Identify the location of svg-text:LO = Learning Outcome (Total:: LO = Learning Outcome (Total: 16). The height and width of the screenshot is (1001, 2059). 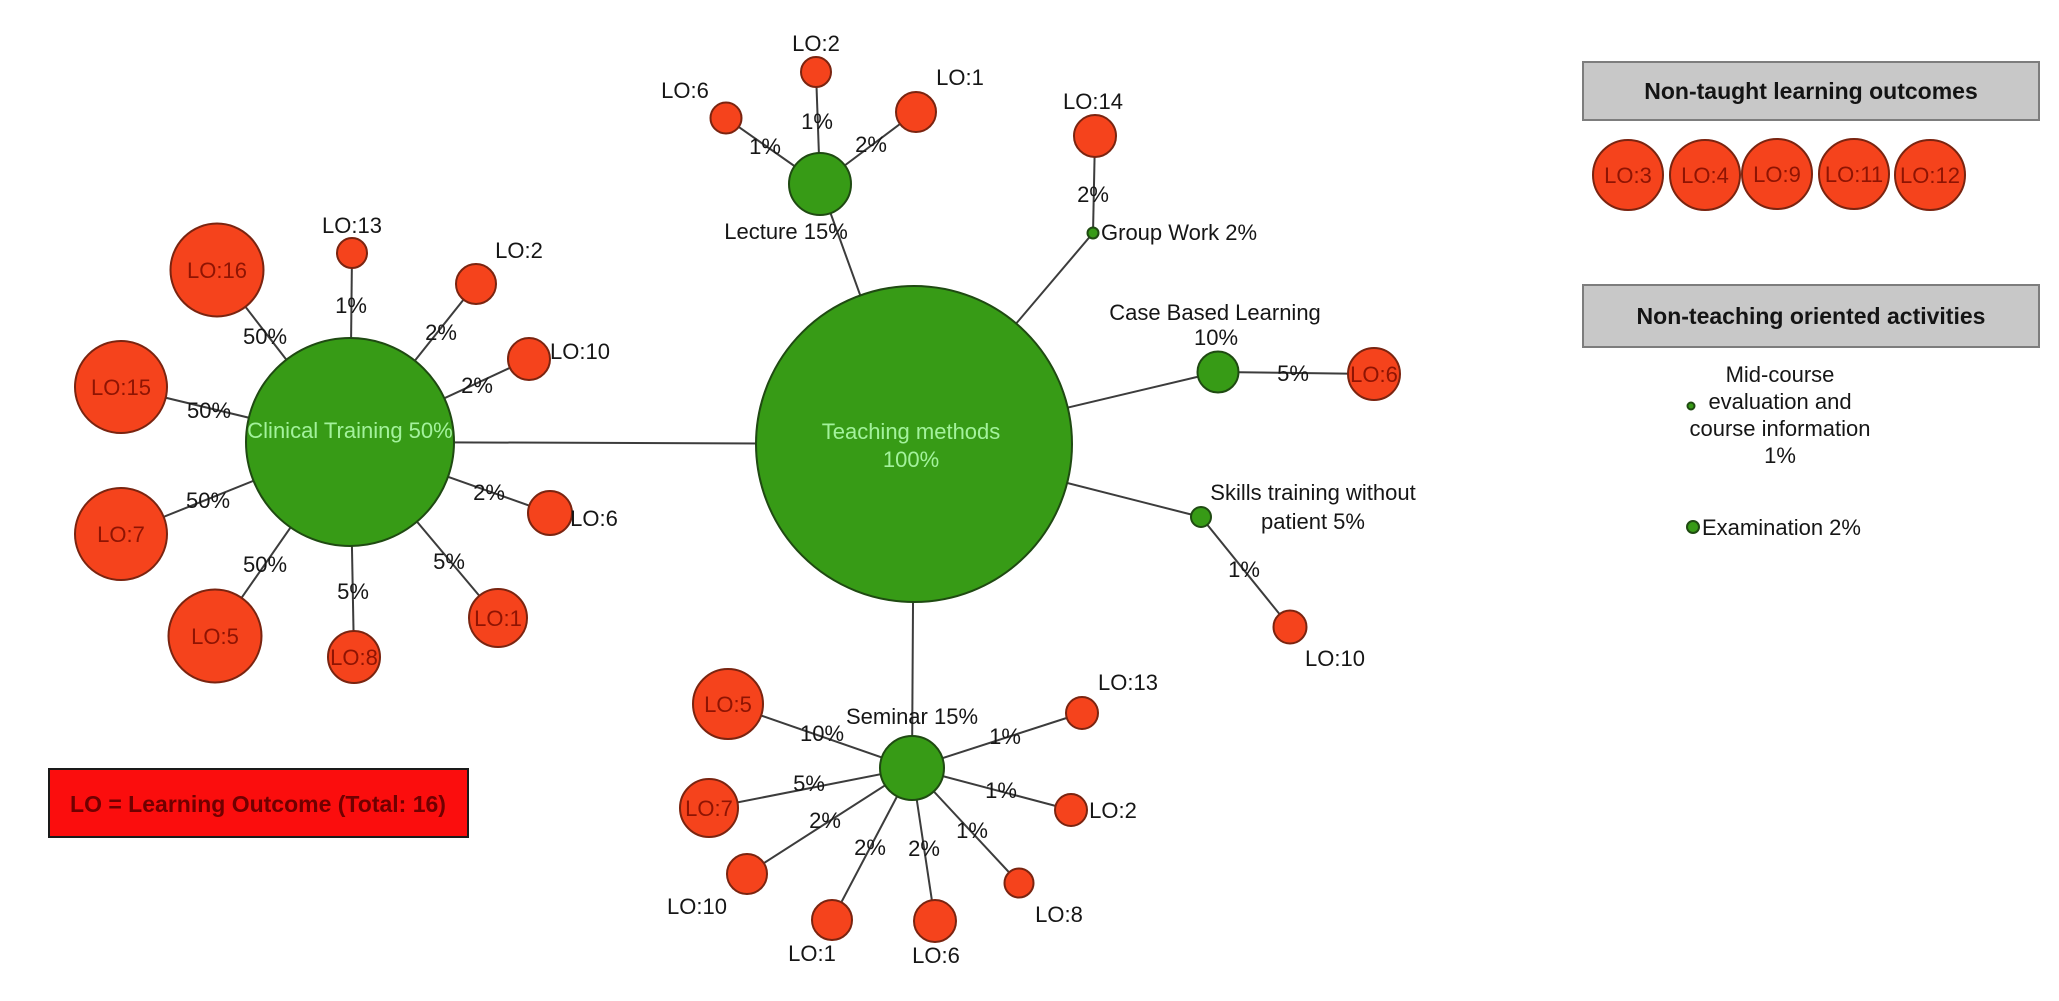
(258, 804).